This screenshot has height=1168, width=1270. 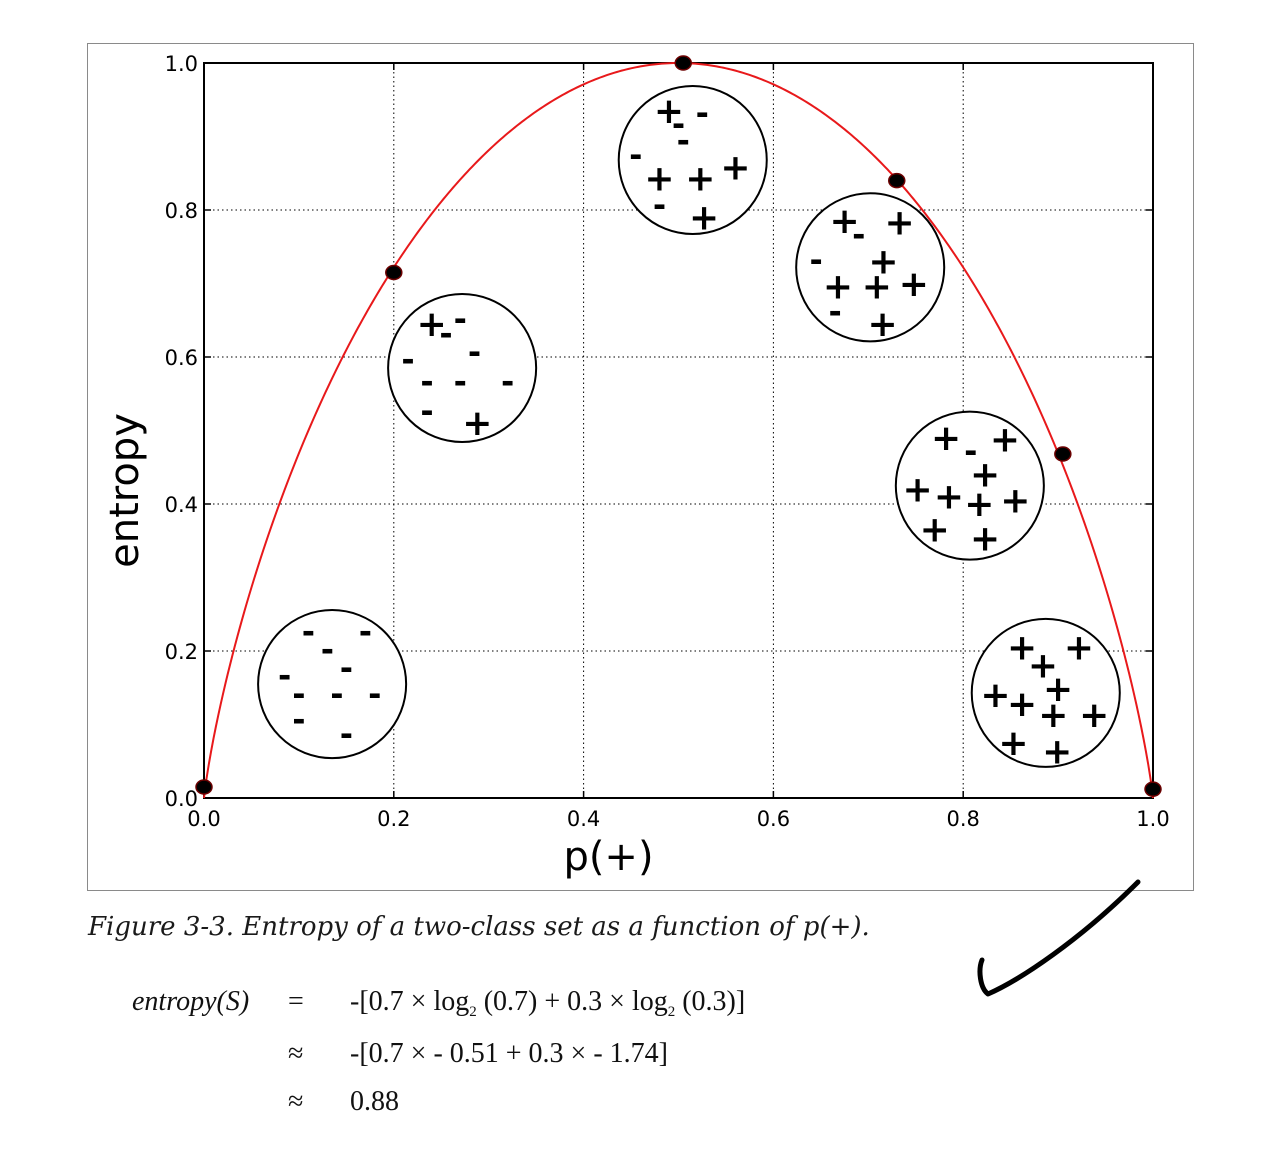 I want to click on x-tick-label: 1.0, so click(x=1152, y=819).